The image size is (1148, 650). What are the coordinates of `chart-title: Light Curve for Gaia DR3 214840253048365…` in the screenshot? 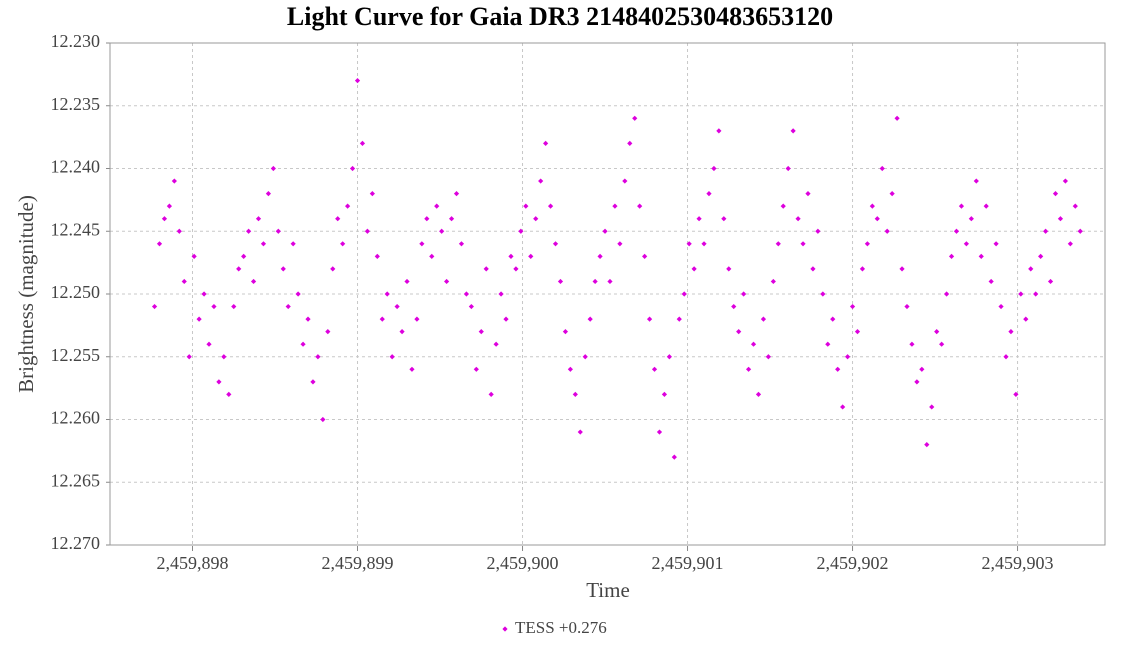 It's located at (560, 16).